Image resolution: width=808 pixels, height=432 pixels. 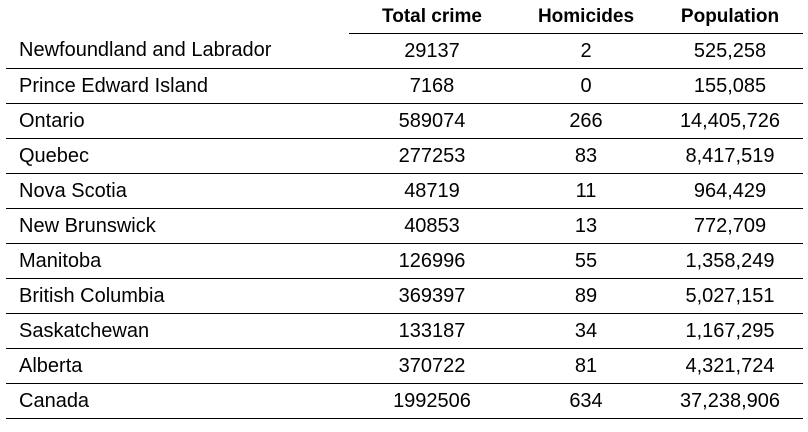 I want to click on homicides-cell: 0, so click(x=586, y=86).